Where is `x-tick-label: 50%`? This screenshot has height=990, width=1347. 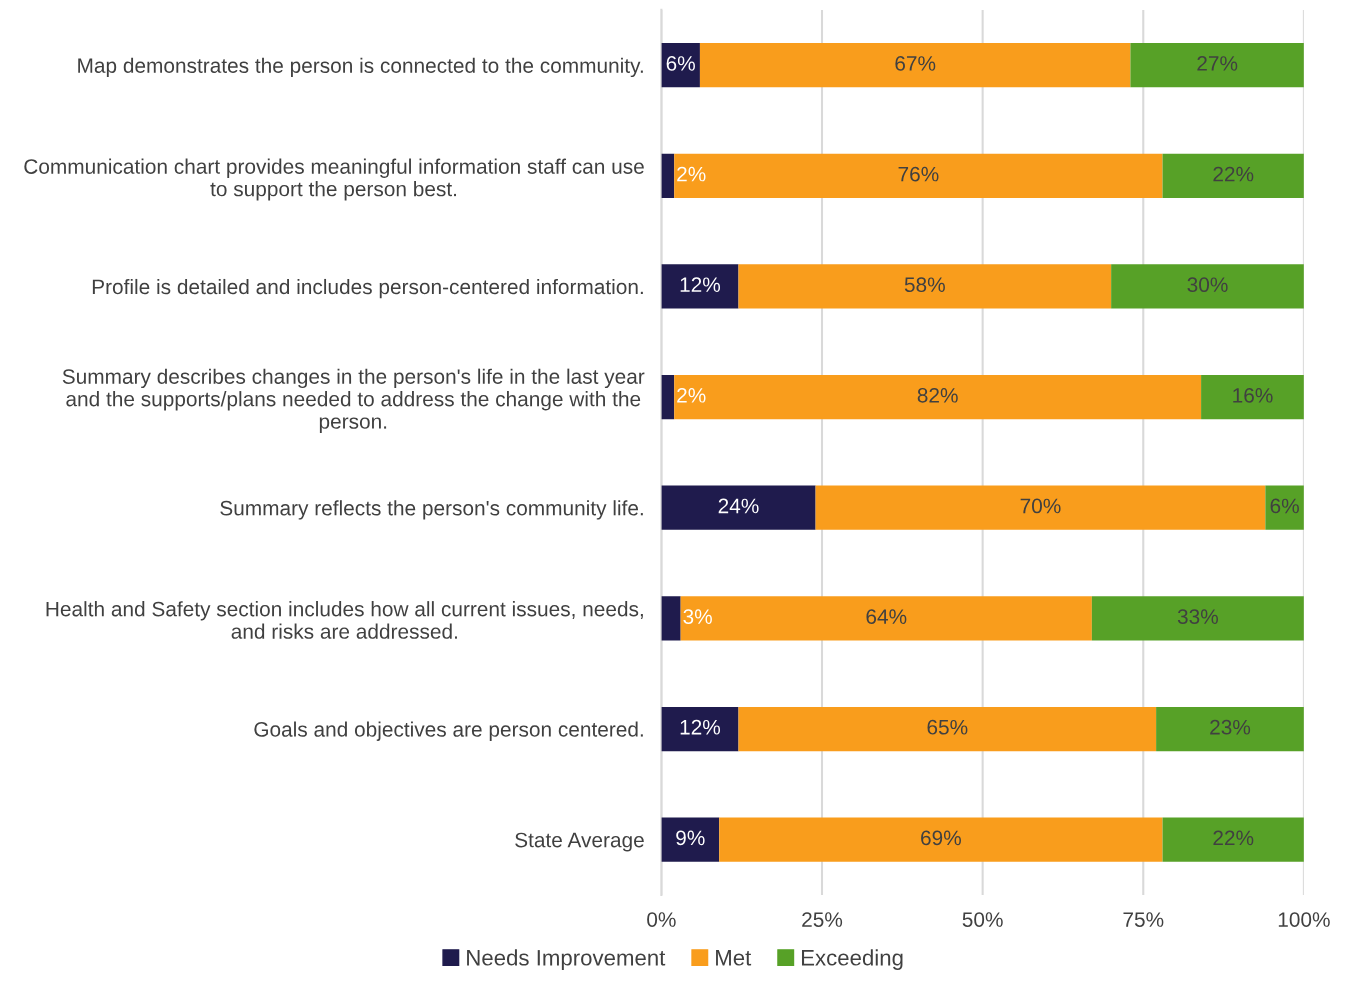
x-tick-label: 50% is located at coordinates (982, 919).